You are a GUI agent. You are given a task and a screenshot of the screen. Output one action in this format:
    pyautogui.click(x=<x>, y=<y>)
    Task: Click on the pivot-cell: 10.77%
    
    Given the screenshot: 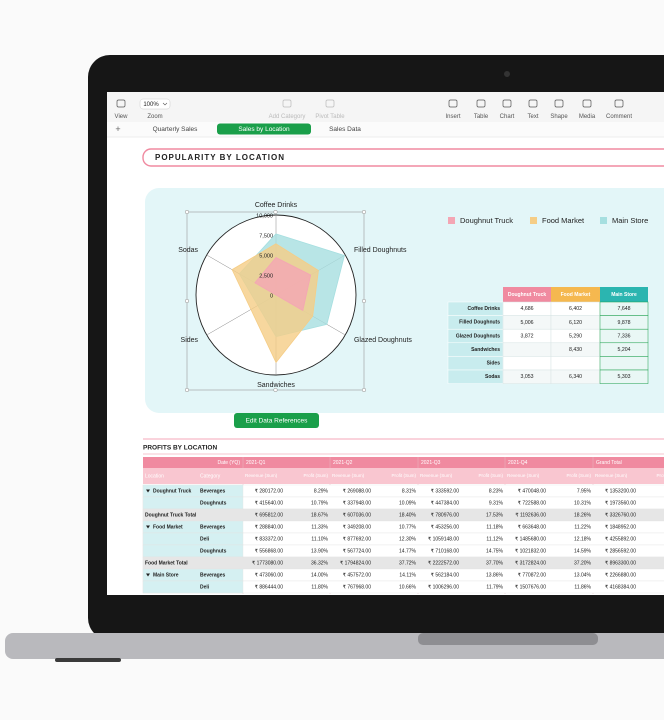 What is the action you would take?
    pyautogui.click(x=408, y=527)
    